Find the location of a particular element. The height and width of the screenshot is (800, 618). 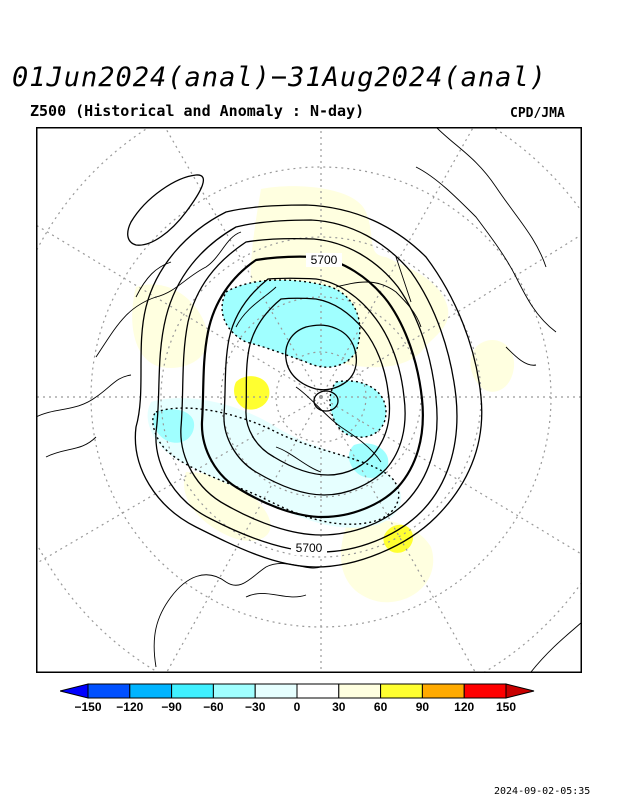

anomaly-contours is located at coordinates (276, 402).